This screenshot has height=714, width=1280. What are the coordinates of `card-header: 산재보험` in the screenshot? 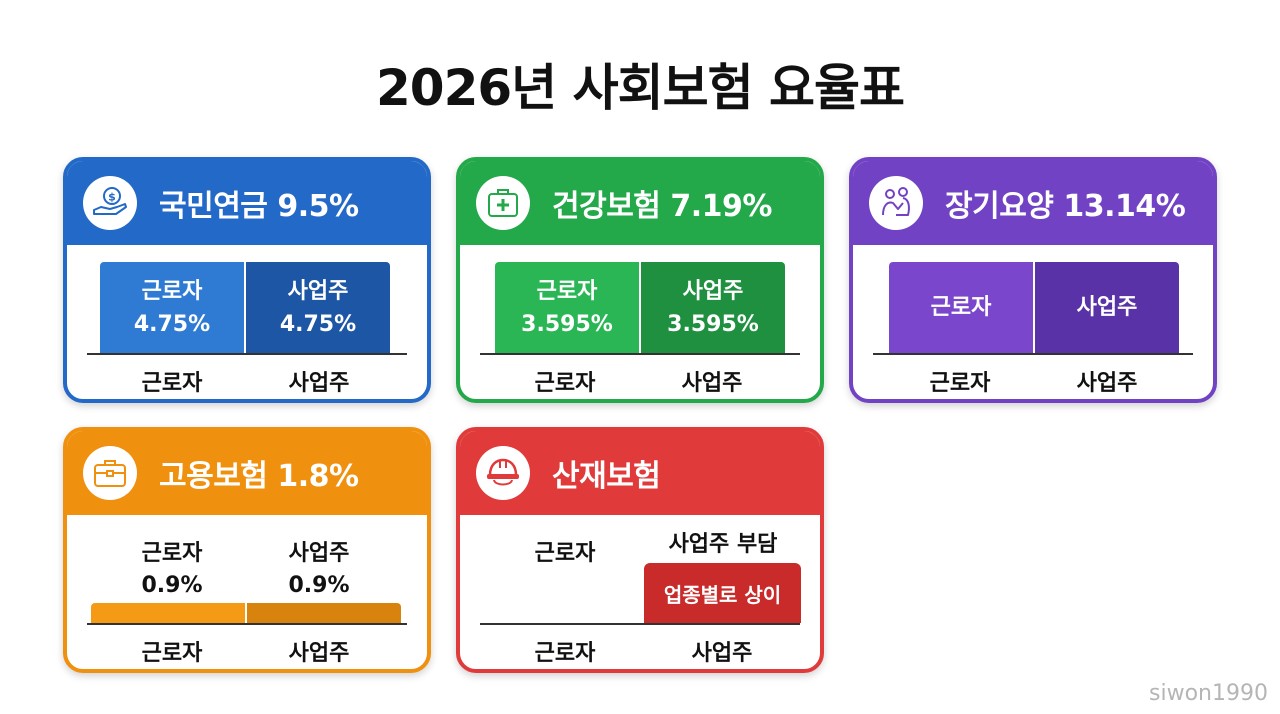 It's located at (640, 473).